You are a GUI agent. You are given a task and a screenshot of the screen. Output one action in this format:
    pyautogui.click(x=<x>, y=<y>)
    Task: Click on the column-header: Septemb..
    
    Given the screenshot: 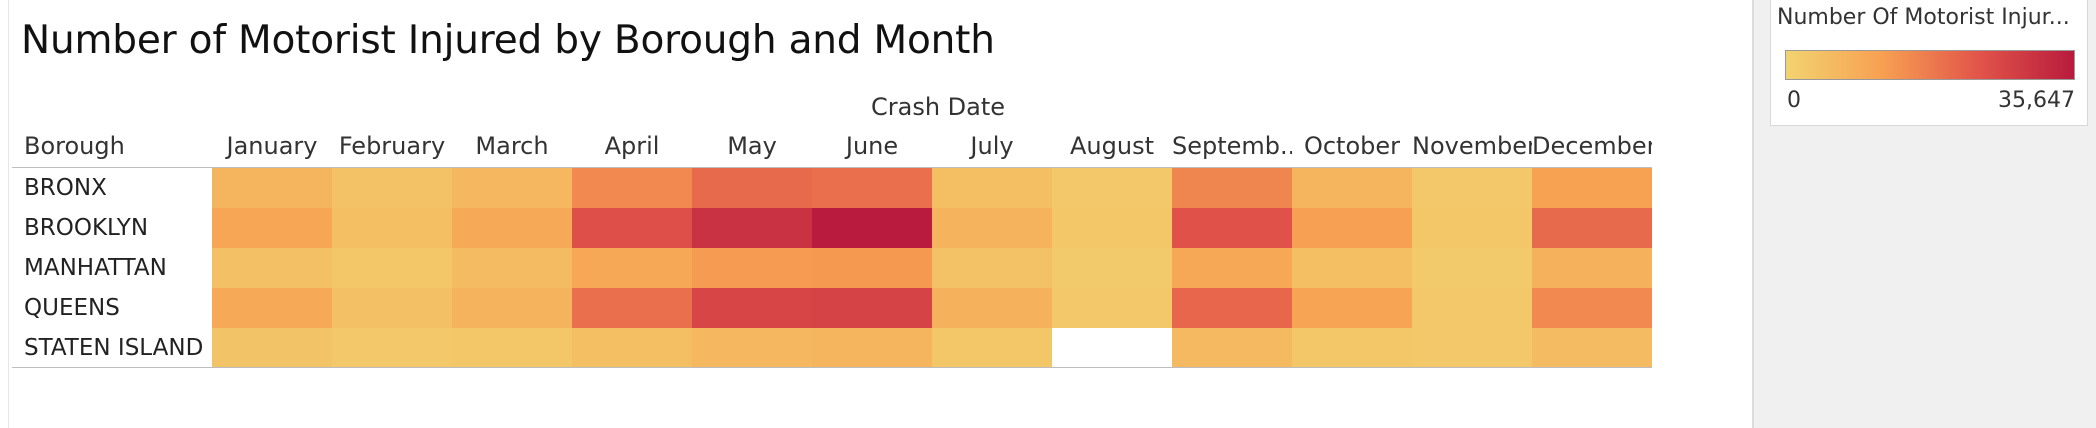 What is the action you would take?
    pyautogui.click(x=1232, y=146)
    